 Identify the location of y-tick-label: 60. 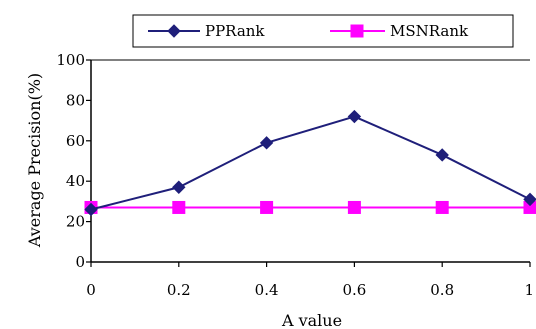
(75, 141).